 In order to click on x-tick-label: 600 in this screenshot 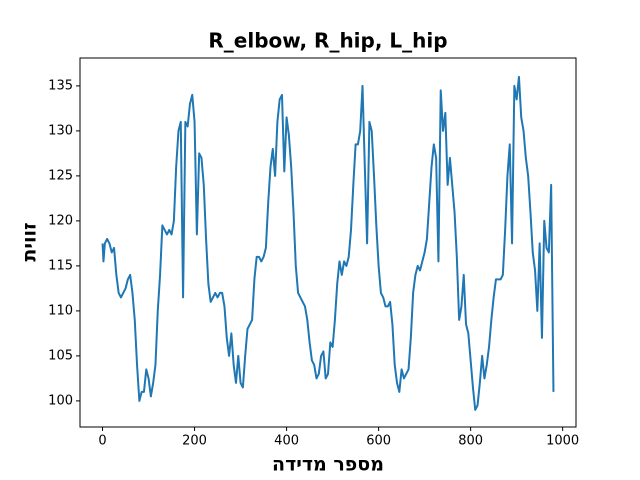, I will do `click(378, 441)`.